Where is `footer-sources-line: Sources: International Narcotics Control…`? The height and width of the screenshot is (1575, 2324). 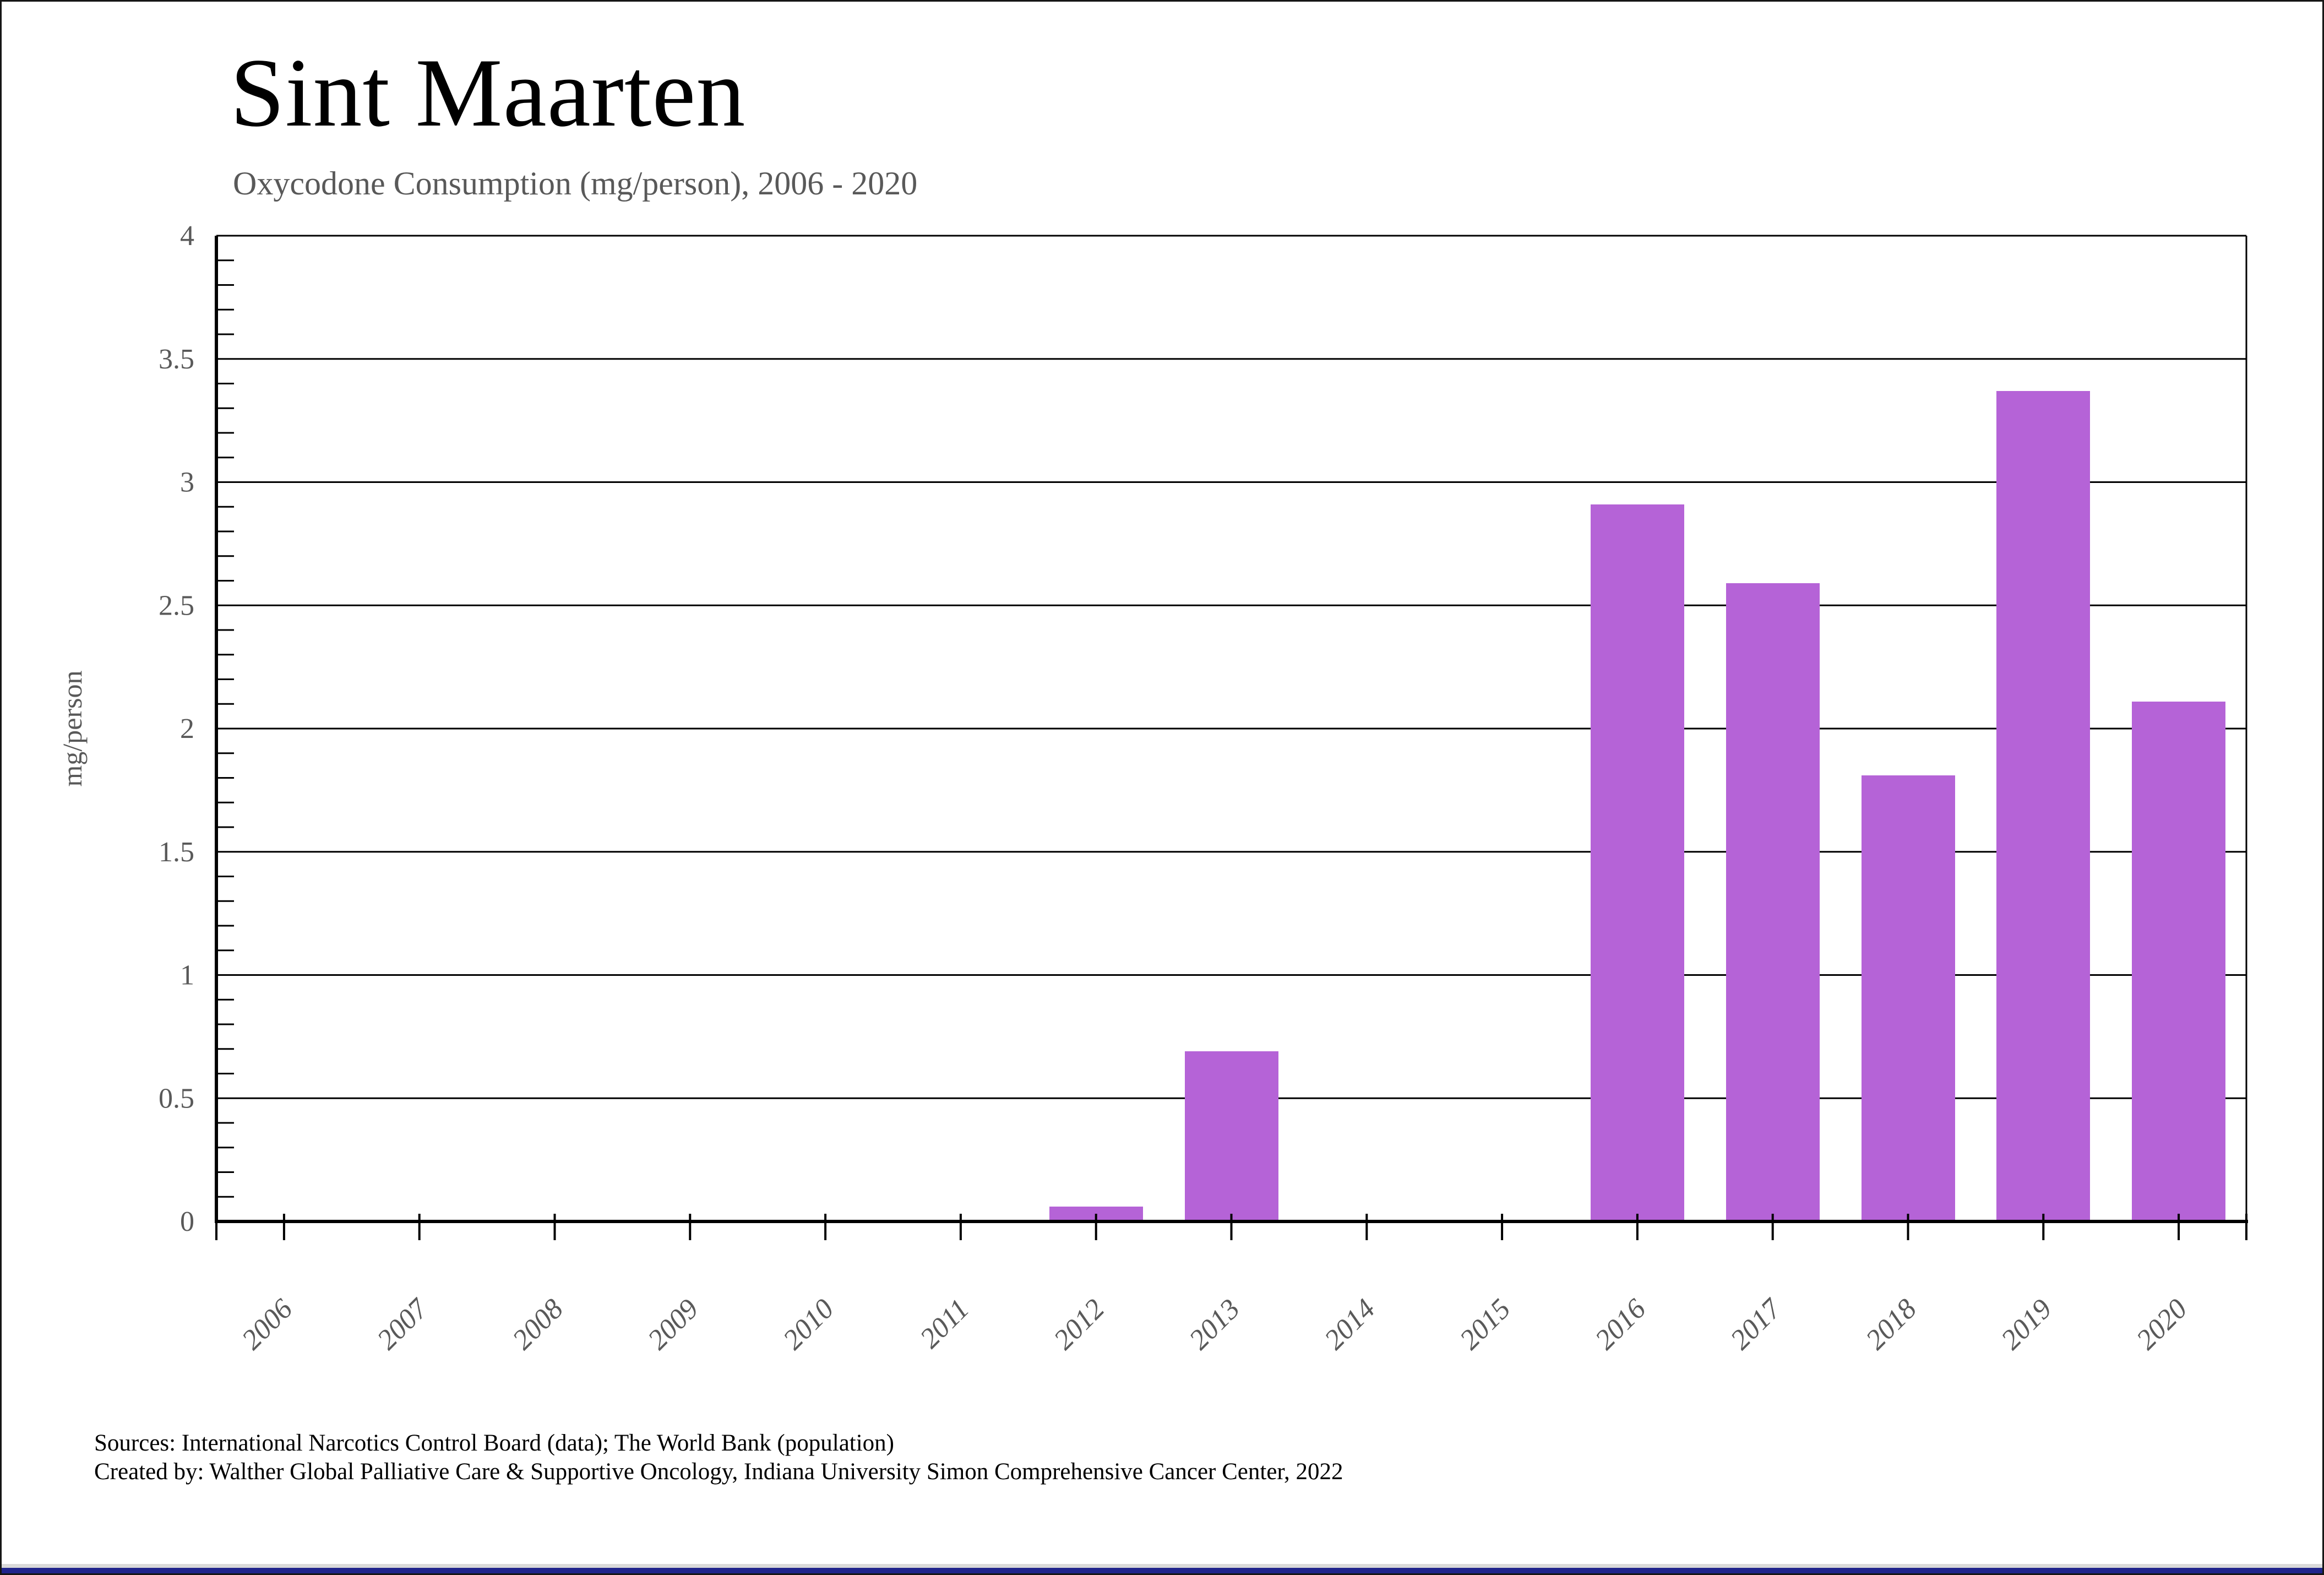 footer-sources-line: Sources: International Narcotics Control… is located at coordinates (494, 1443).